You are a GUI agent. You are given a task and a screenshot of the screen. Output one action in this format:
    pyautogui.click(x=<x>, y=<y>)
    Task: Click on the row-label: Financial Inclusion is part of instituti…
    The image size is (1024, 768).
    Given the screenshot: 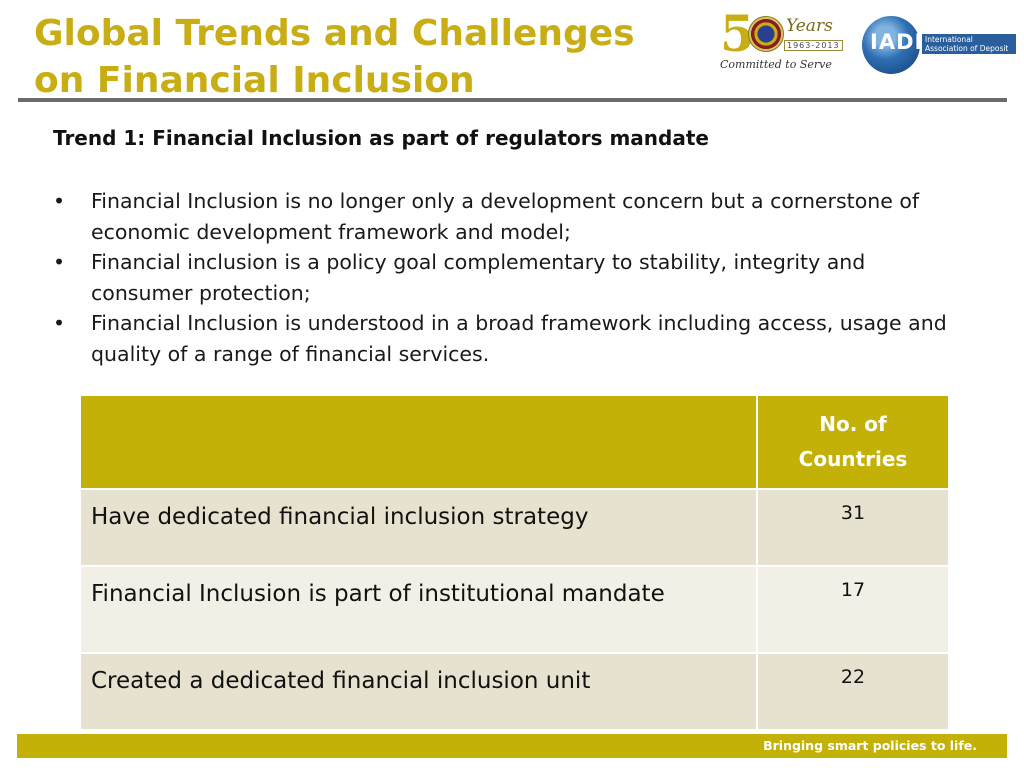 What is the action you would take?
    pyautogui.click(x=418, y=609)
    